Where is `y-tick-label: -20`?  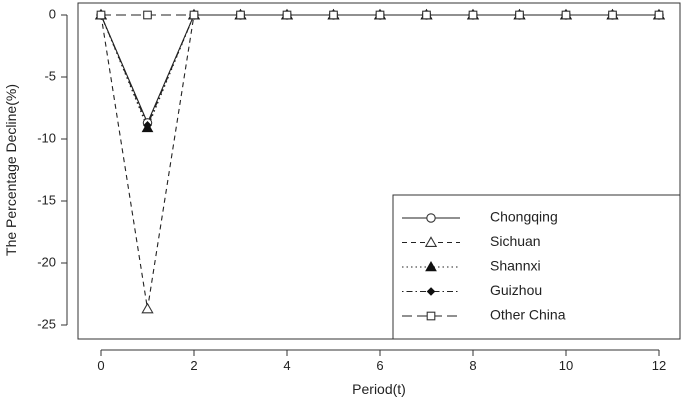
y-tick-label: -20 is located at coordinates (46, 261).